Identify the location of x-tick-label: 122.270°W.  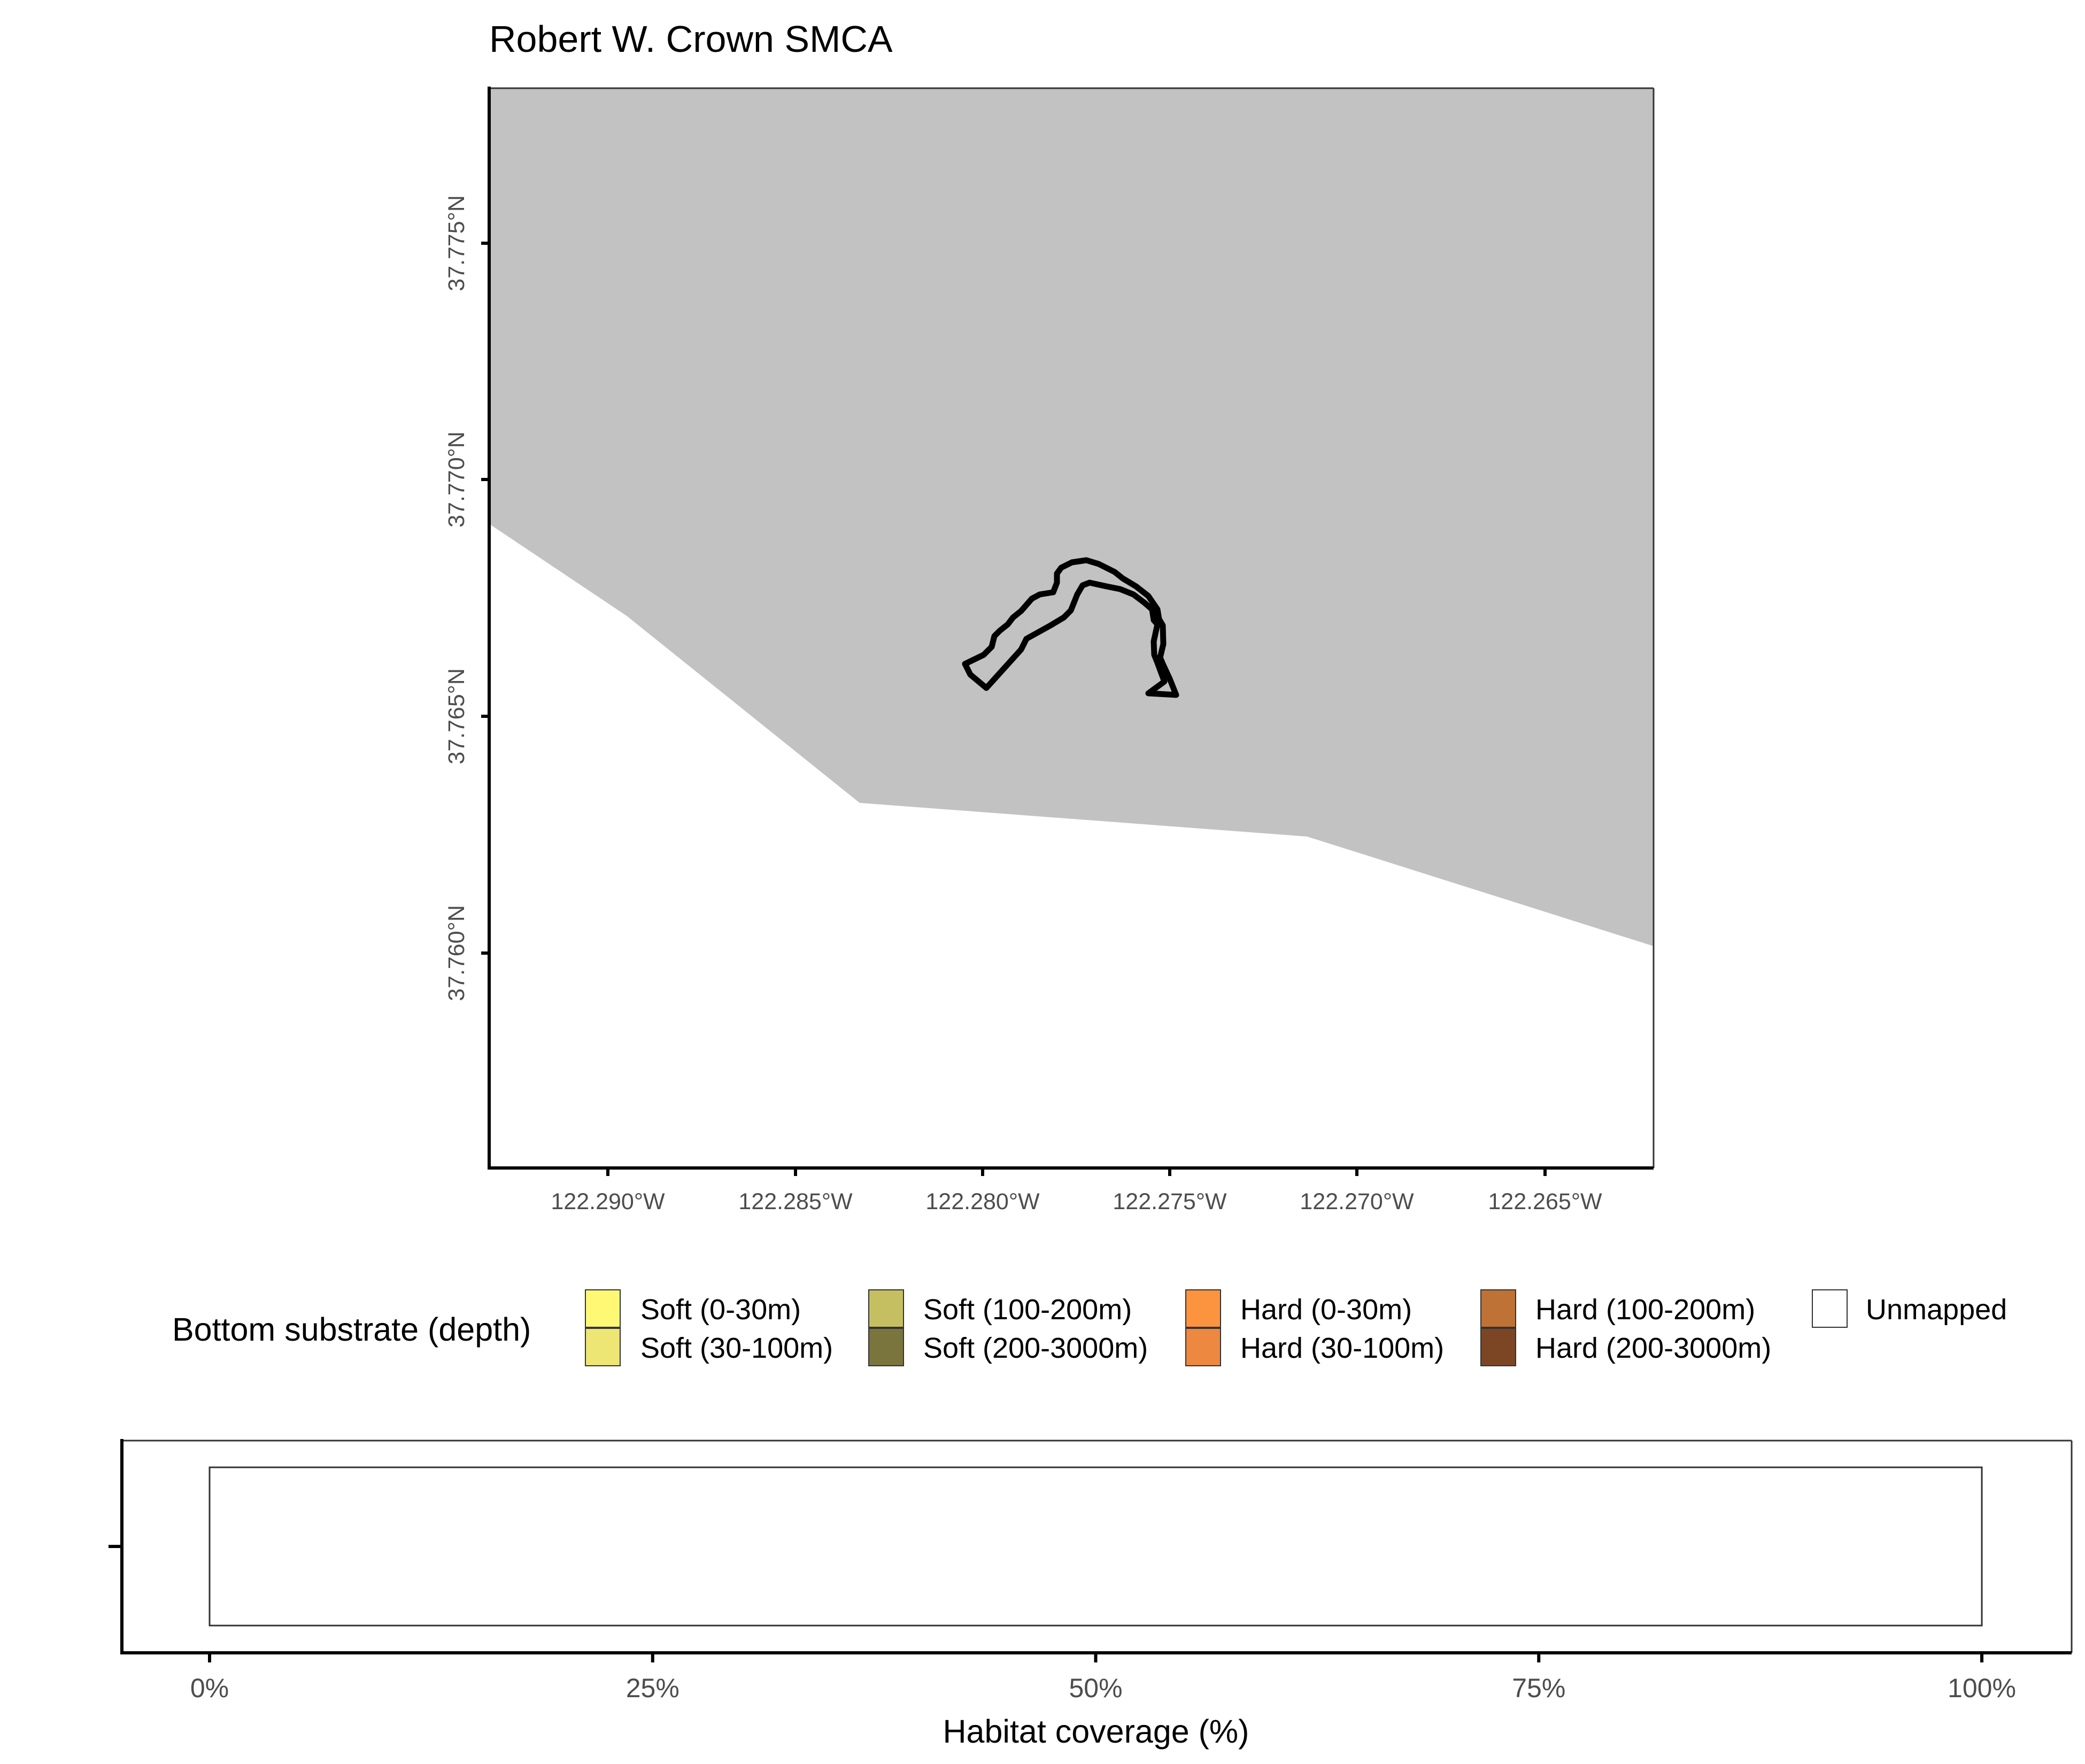
(1357, 1201).